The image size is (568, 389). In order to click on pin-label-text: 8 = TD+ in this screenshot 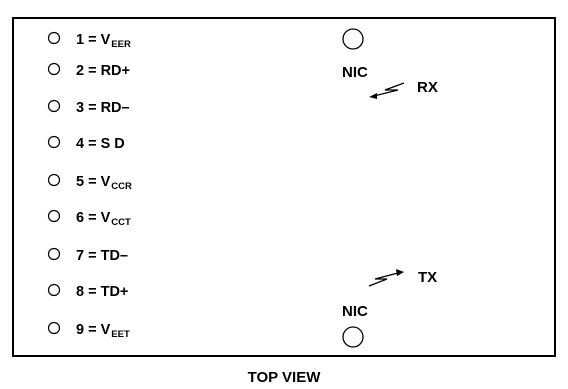, I will do `click(102, 292)`.